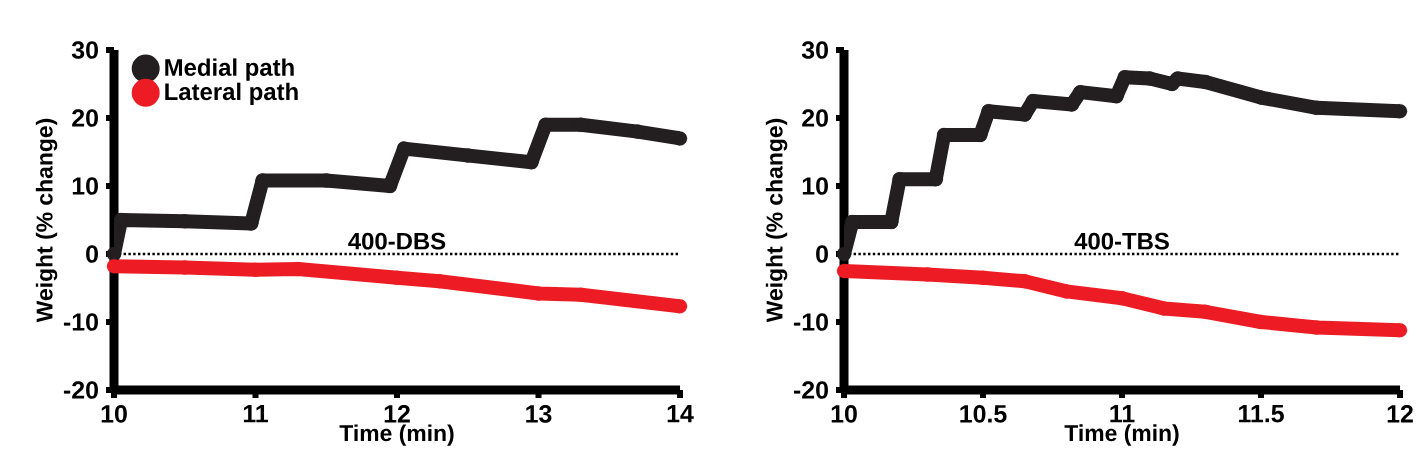 The height and width of the screenshot is (474, 1422). Describe the element at coordinates (229, 69) in the screenshot. I see `legend-label: Medial path` at that location.